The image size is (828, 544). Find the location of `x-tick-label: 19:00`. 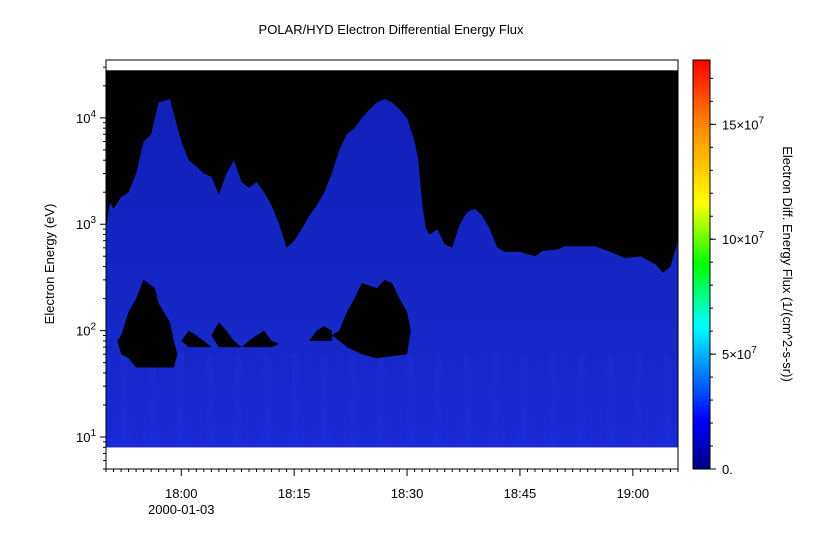

x-tick-label: 19:00 is located at coordinates (633, 493).